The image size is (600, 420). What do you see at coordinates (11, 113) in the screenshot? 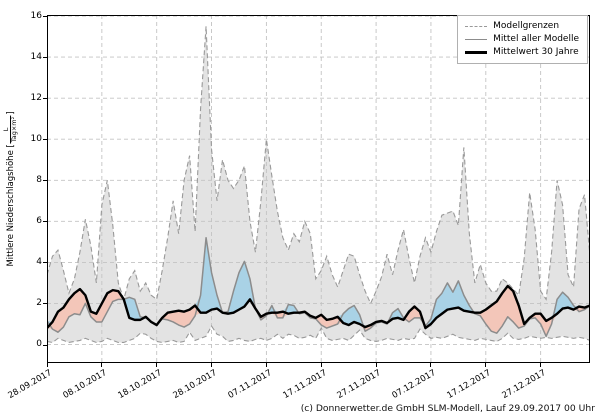
I see `y-axis-label-suffix: ]` at bounding box center [11, 113].